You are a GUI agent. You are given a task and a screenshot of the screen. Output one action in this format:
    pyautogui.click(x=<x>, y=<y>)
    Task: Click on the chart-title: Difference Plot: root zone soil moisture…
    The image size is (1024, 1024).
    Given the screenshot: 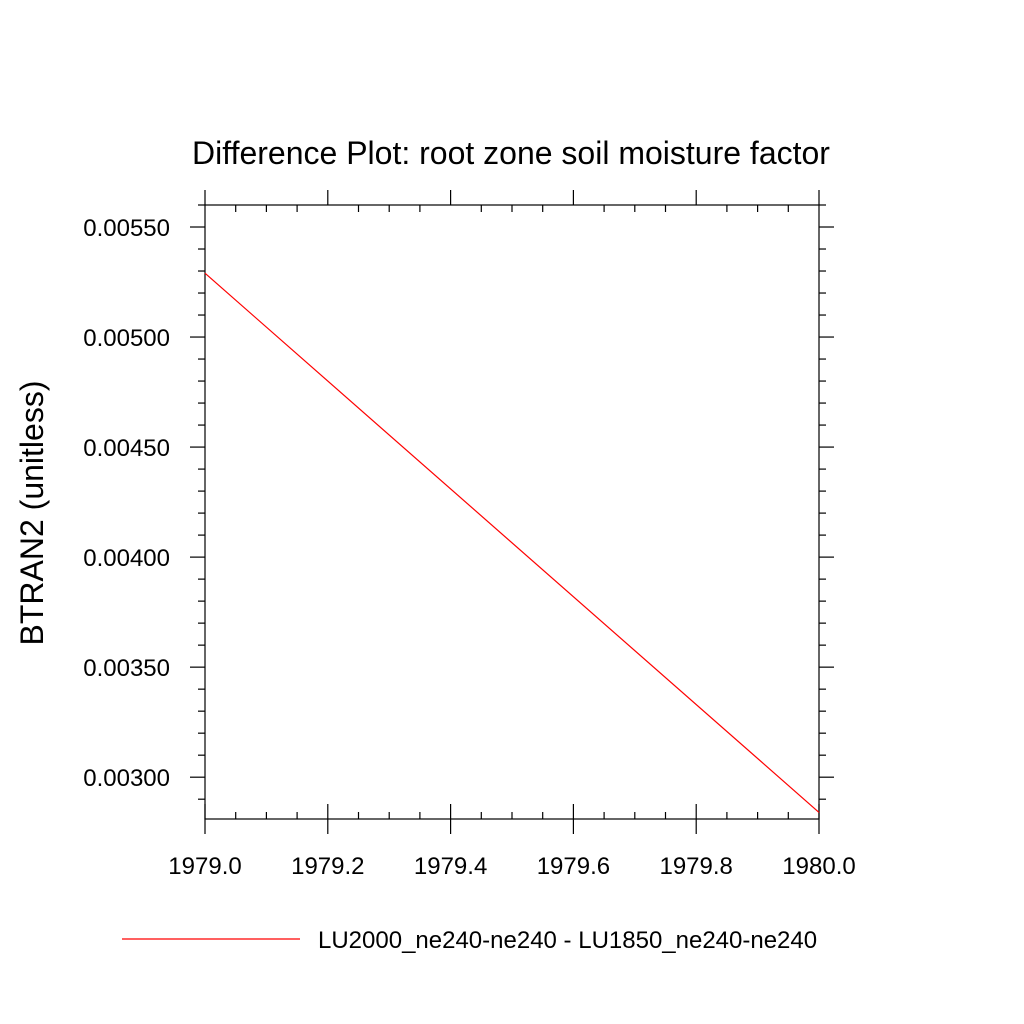 What is the action you would take?
    pyautogui.click(x=511, y=153)
    